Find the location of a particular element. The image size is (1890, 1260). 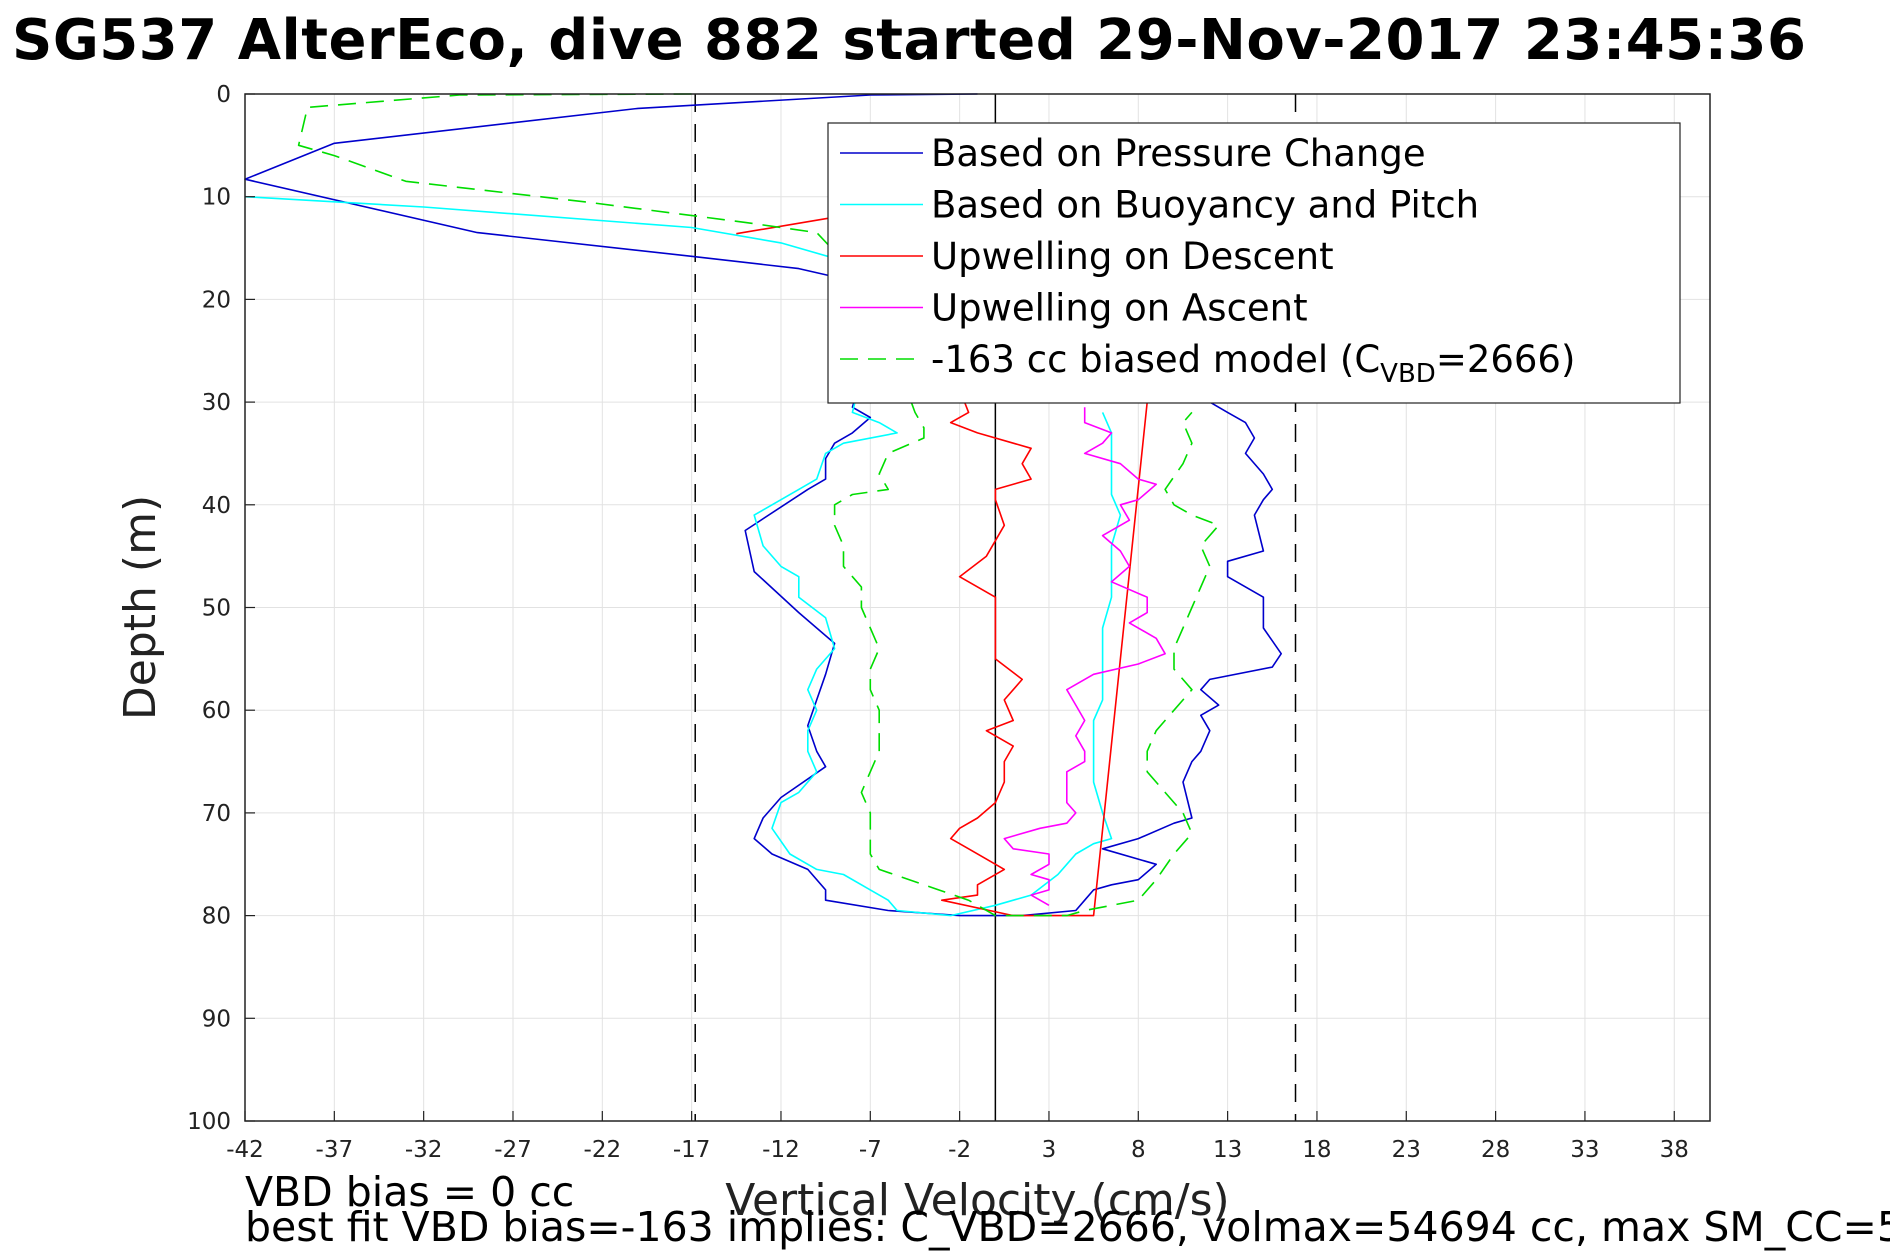

y-tick-label: 80 is located at coordinates (216, 917).